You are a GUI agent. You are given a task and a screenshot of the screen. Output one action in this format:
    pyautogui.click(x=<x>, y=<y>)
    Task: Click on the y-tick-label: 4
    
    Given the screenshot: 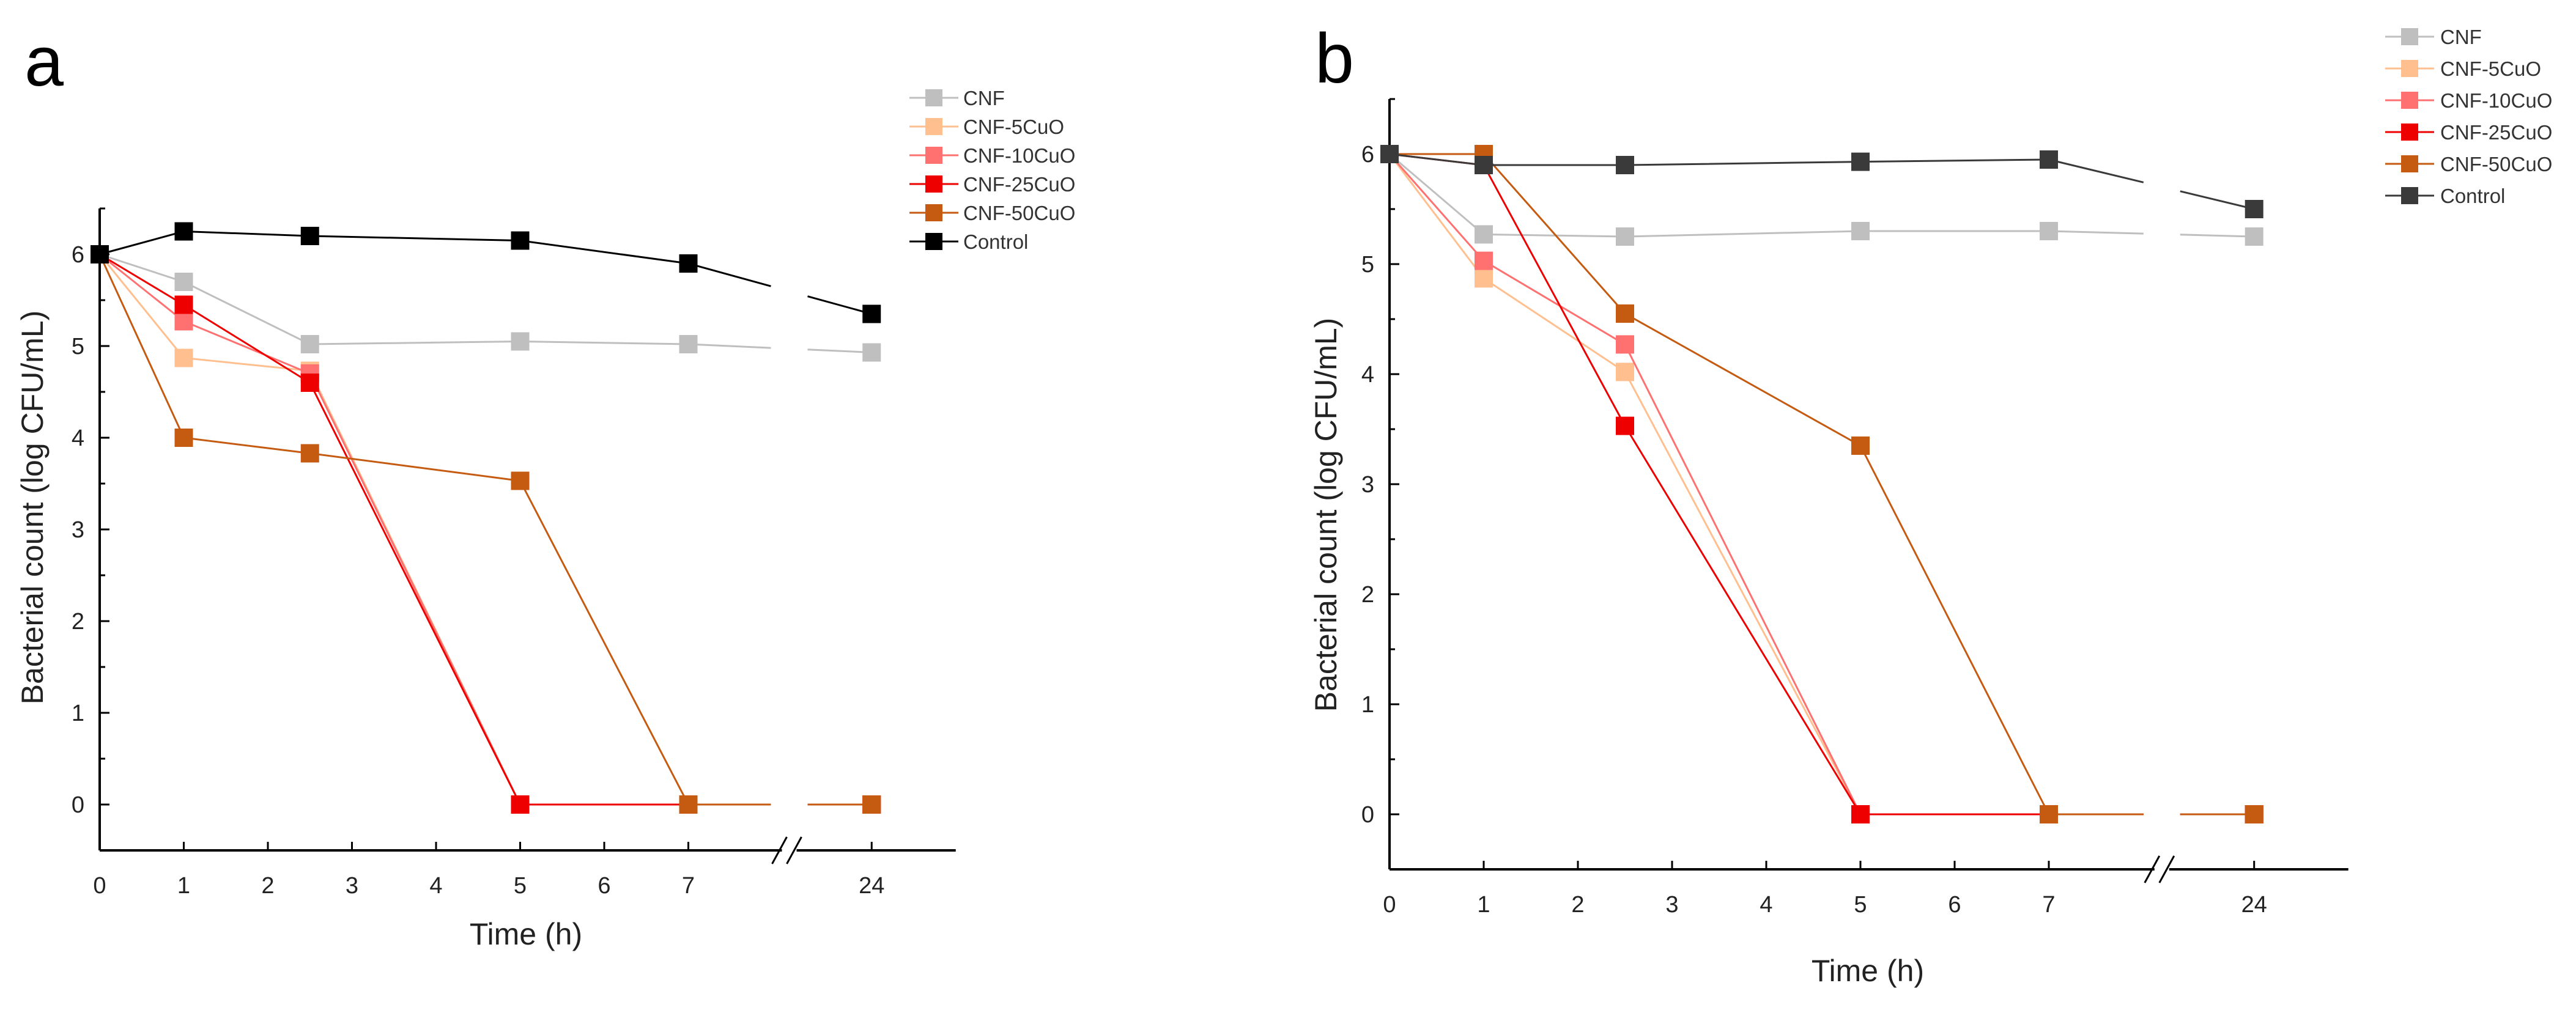 What is the action you would take?
    pyautogui.click(x=78, y=438)
    